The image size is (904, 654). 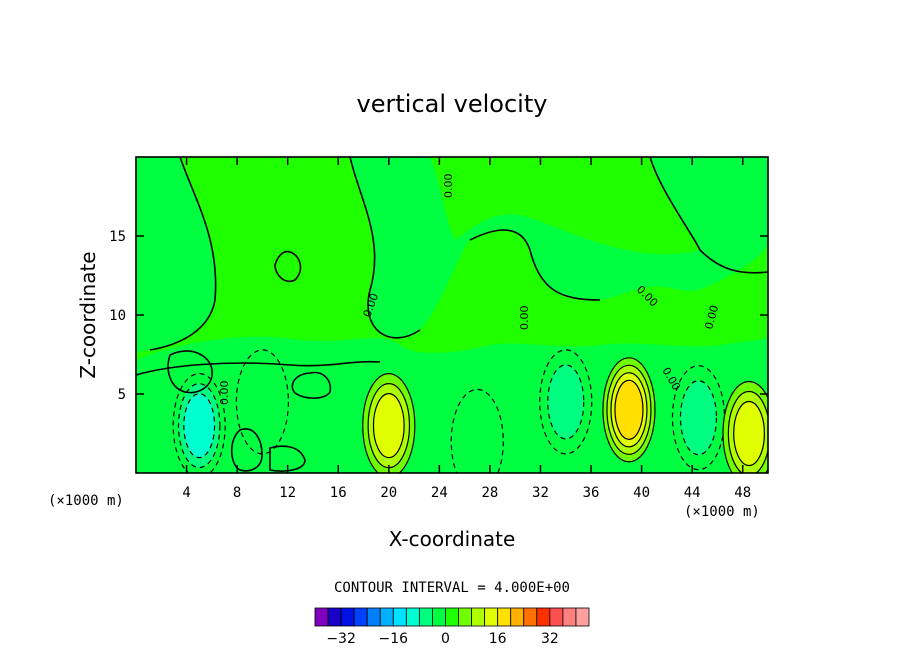 I want to click on x-unit-label-left: (×1000 m), so click(x=86, y=501).